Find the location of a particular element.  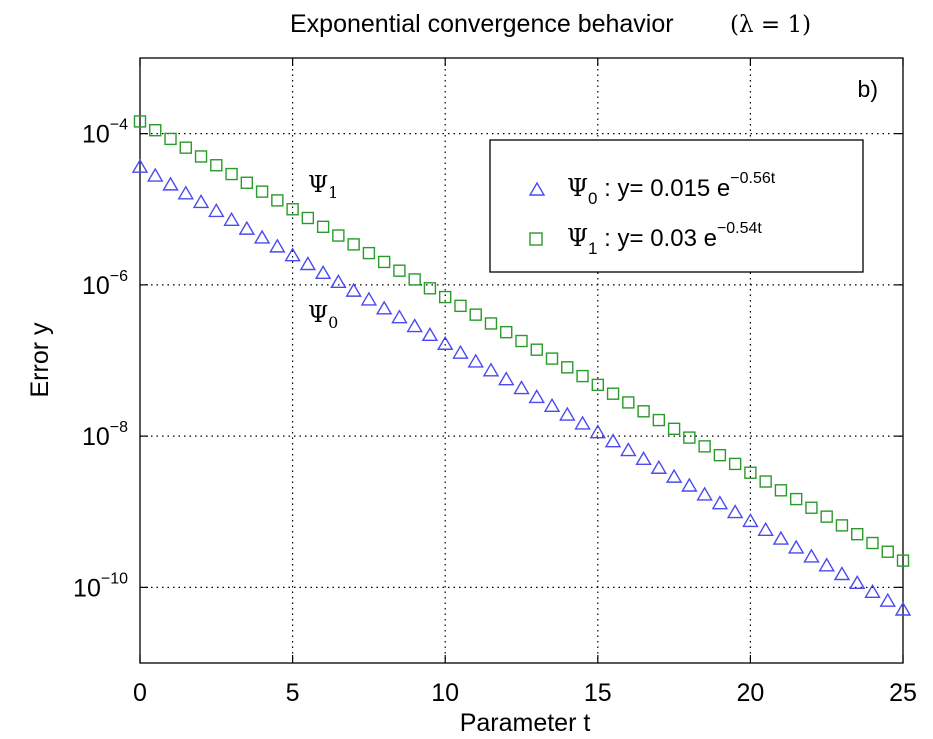

y-tick-label: 10−8 is located at coordinates (105, 435).